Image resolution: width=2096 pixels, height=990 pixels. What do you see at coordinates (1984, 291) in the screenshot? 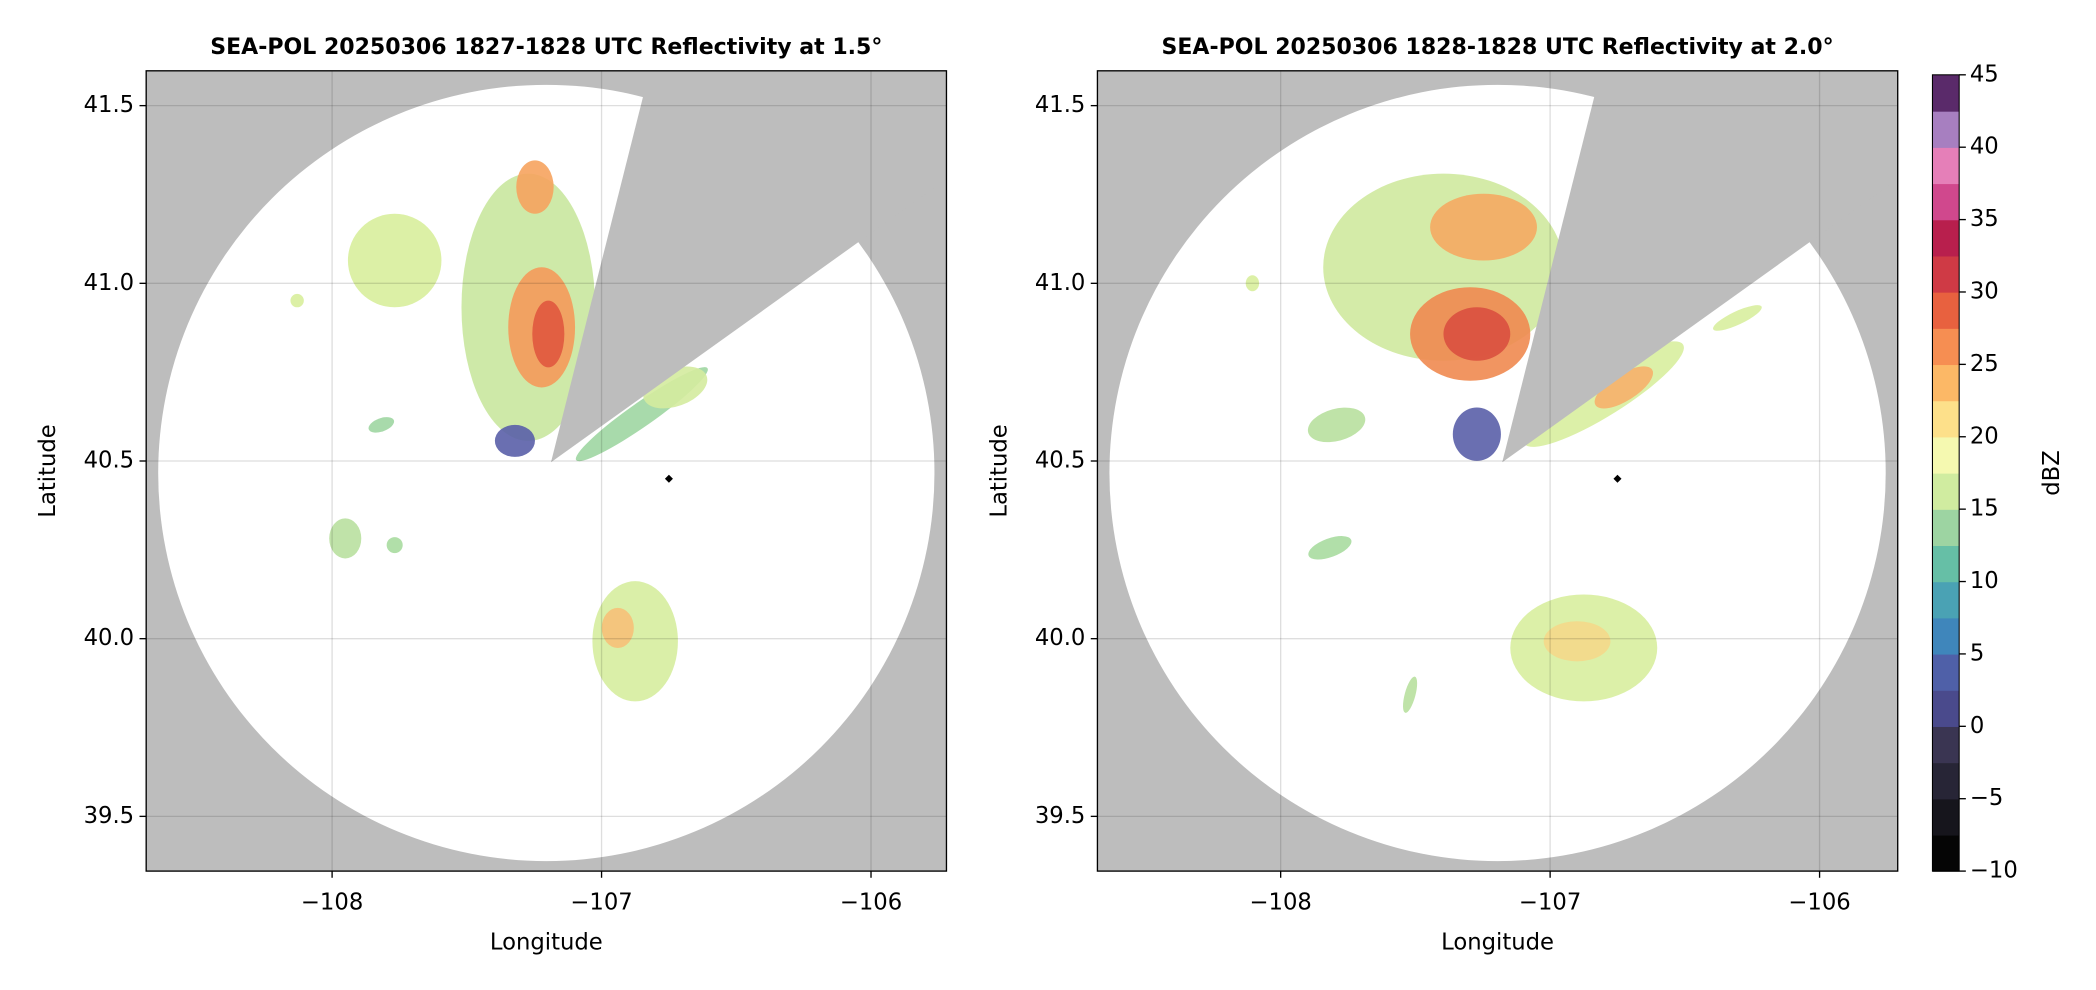
I see `colorbar-tick-label: 30` at bounding box center [1984, 291].